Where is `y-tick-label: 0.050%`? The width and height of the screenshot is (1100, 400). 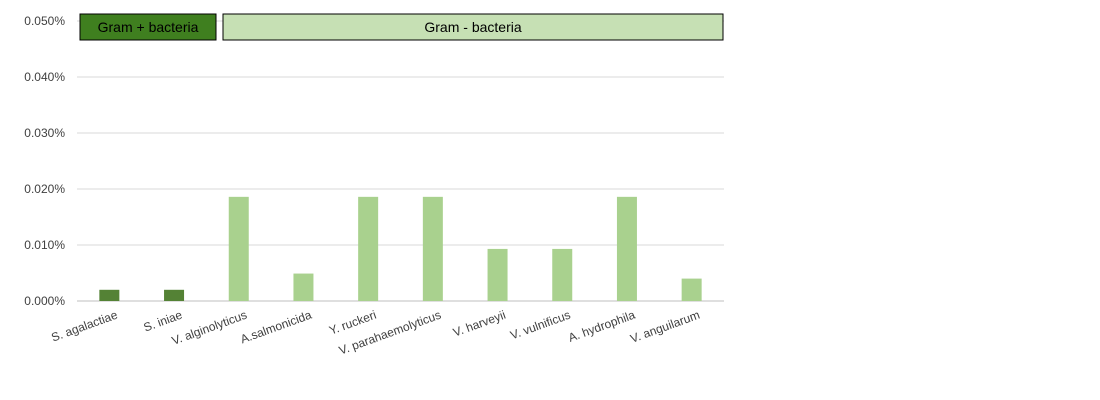
y-tick-label: 0.050% is located at coordinates (44, 21).